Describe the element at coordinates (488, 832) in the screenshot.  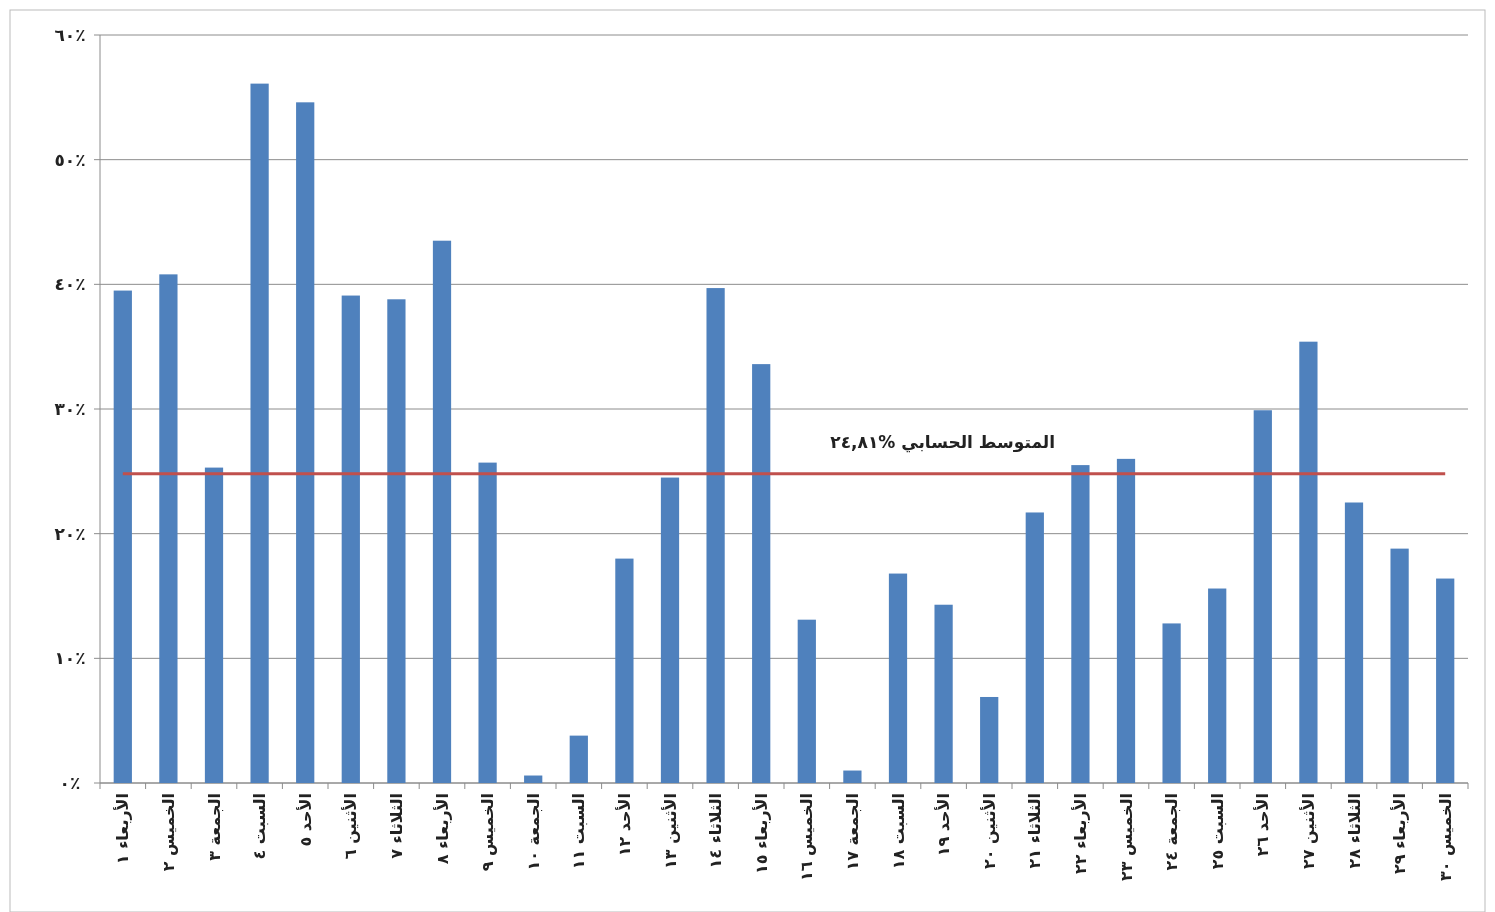
I see `x-tick-label: الخميس ٩` at that location.